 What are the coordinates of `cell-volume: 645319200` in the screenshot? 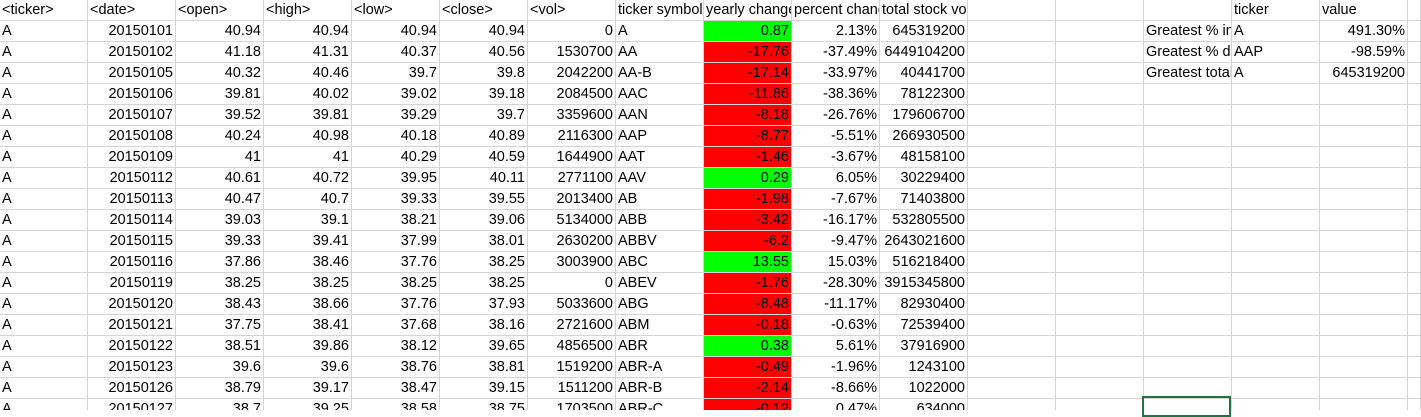 It's located at (924, 31).